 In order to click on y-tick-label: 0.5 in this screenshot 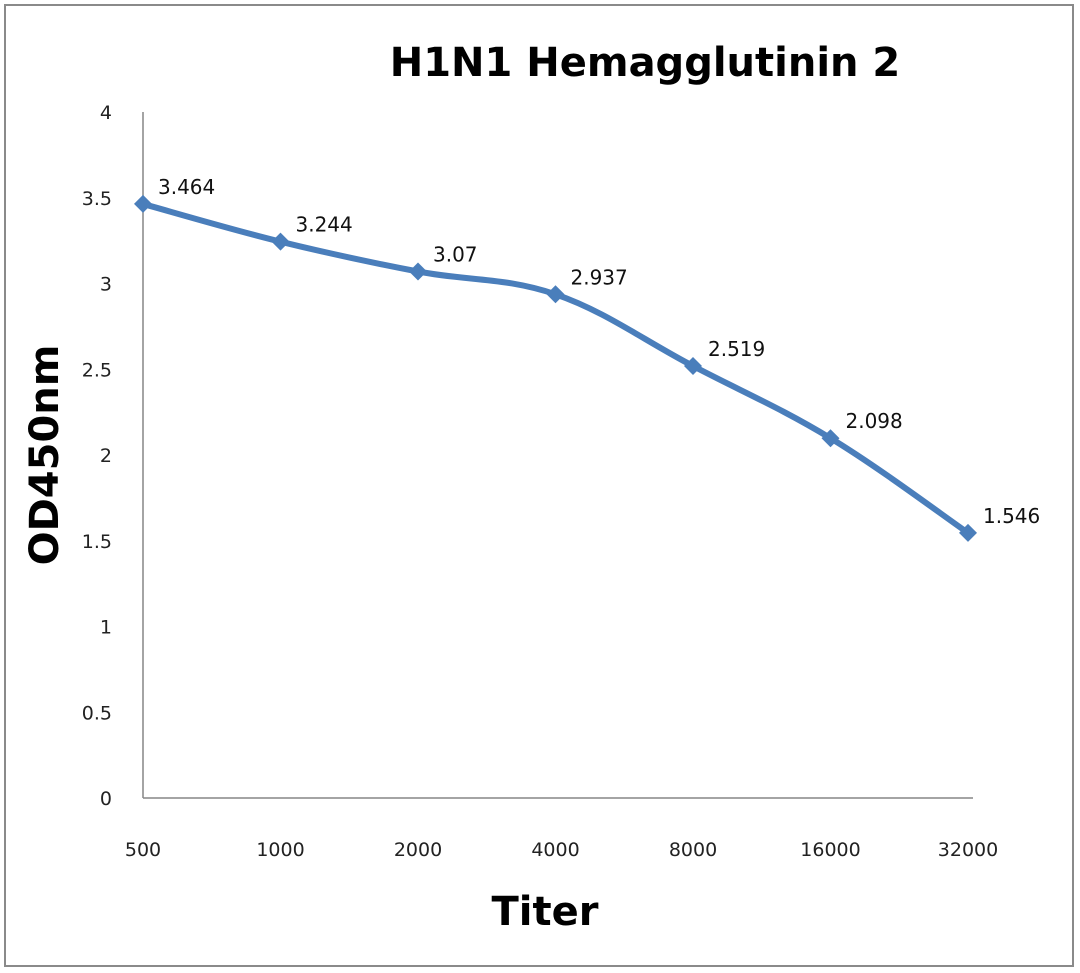, I will do `click(97, 713)`.